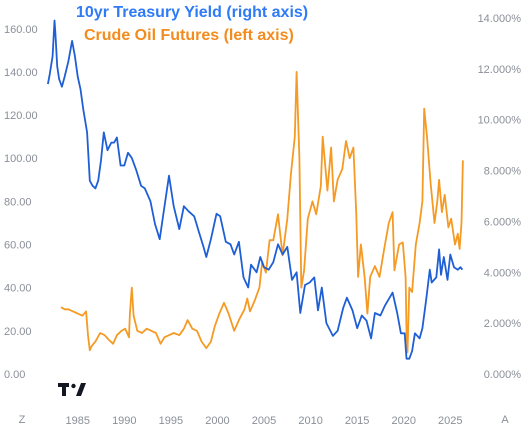  What do you see at coordinates (500, 70) in the screenshot?
I see `right-axis-tick-label: 12.000%` at bounding box center [500, 70].